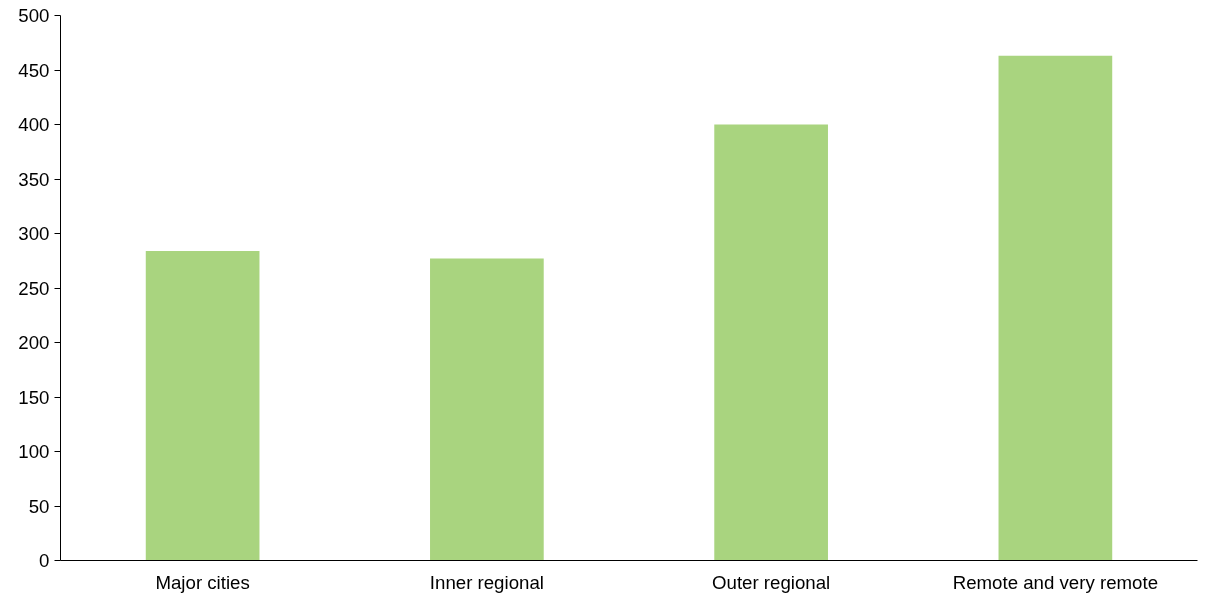 This screenshot has height=606, width=1211. I want to click on y-tick-label: 150, so click(34, 397).